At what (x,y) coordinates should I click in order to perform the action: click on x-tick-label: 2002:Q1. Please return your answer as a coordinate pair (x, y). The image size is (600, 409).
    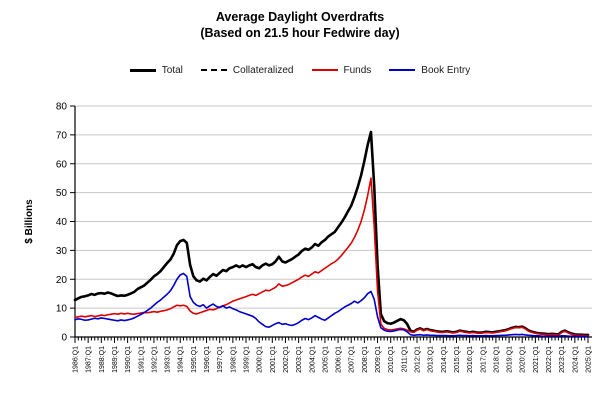
    Looking at the image, I should click on (286, 359).